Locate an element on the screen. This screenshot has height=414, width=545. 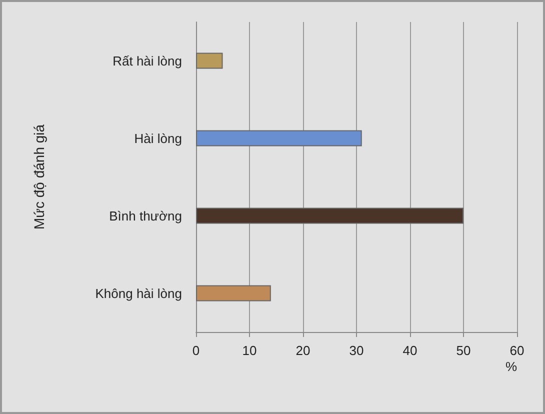
x-axis-title: % is located at coordinates (511, 366).